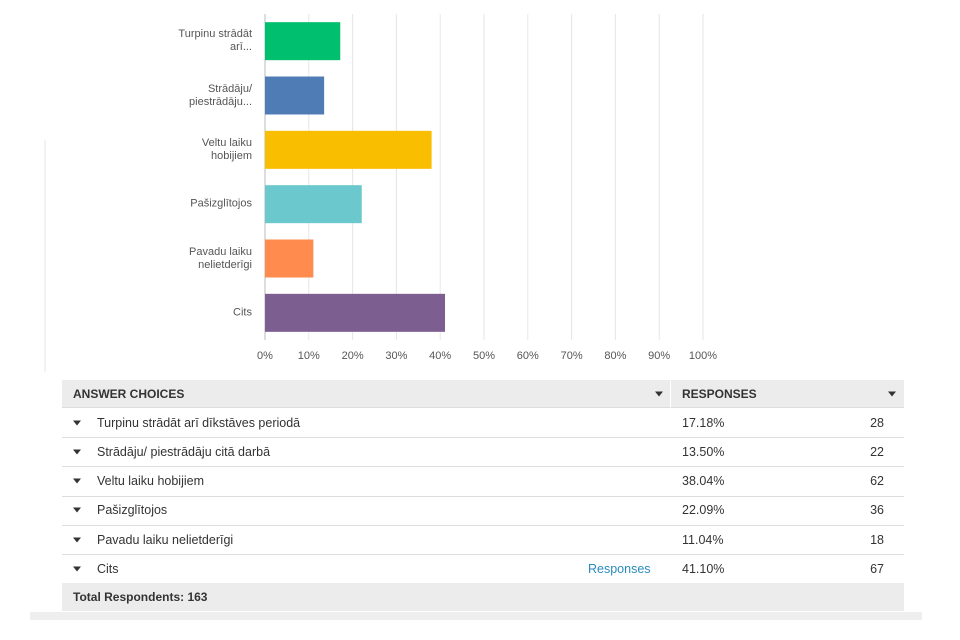 Image resolution: width=960 pixels, height=640 pixels. What do you see at coordinates (132, 510) in the screenshot?
I see `answer-choice: Pašizglītojos` at bounding box center [132, 510].